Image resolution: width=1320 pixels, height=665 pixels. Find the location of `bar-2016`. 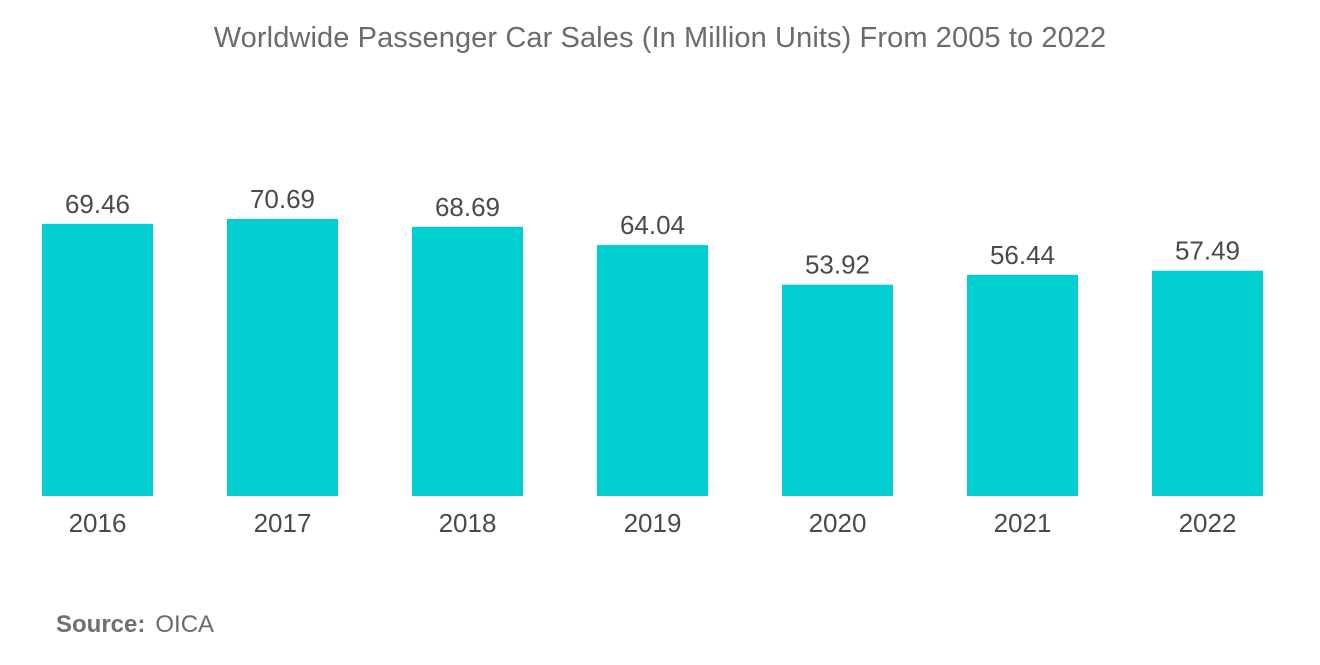

bar-2016 is located at coordinates (97, 360).